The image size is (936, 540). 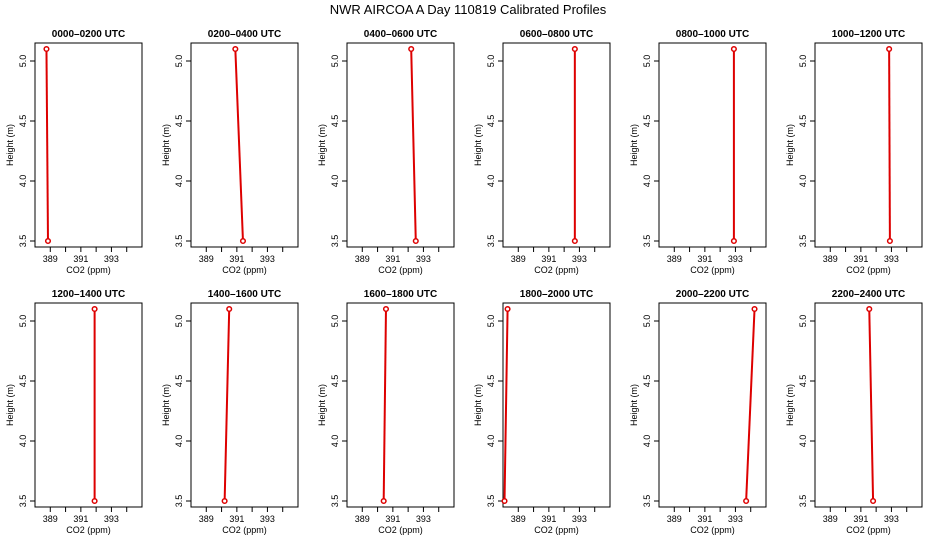 What do you see at coordinates (244, 294) in the screenshot?
I see `panel-title: 1400–1600 UTC` at bounding box center [244, 294].